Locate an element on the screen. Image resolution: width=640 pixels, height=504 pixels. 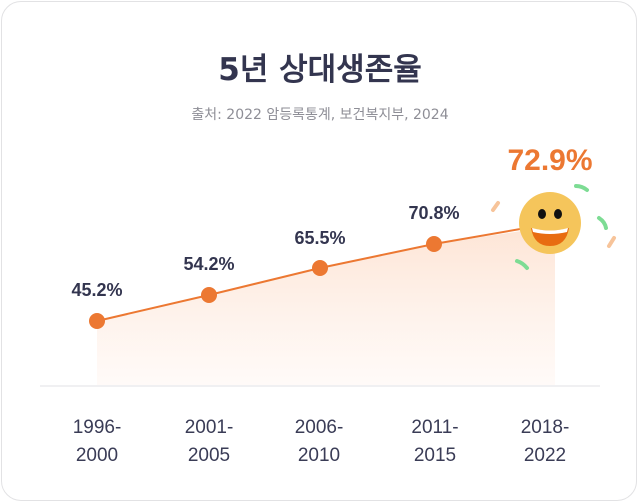
x-axis-label: 2018- 2022 is located at coordinates (545, 442).